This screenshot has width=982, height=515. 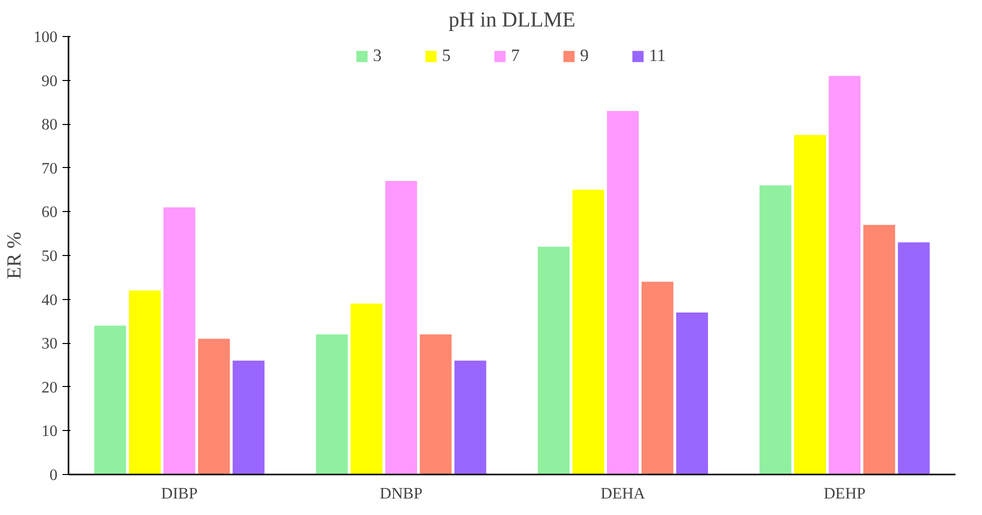 I want to click on y-tick-label: 50, so click(x=50, y=256).